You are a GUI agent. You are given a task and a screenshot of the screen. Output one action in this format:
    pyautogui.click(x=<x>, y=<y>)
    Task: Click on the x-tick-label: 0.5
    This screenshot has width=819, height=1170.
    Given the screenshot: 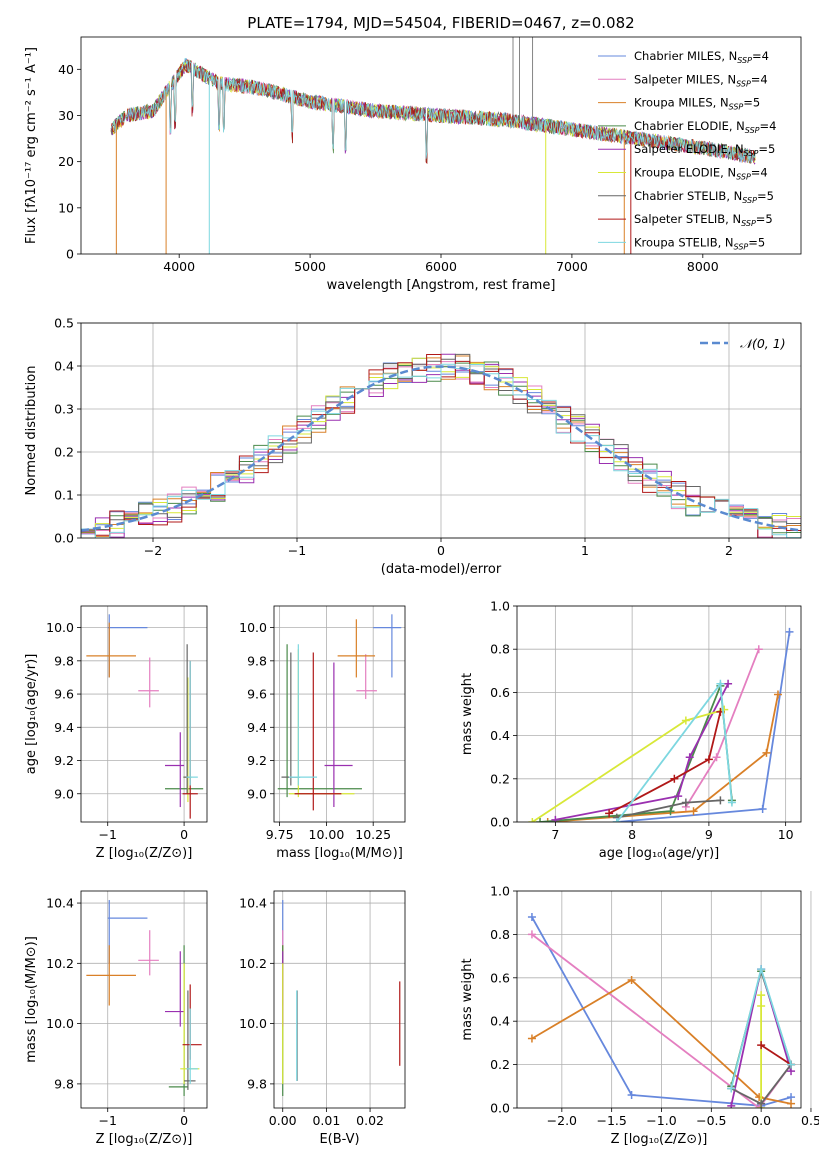 What is the action you would take?
    pyautogui.click(x=810, y=1120)
    